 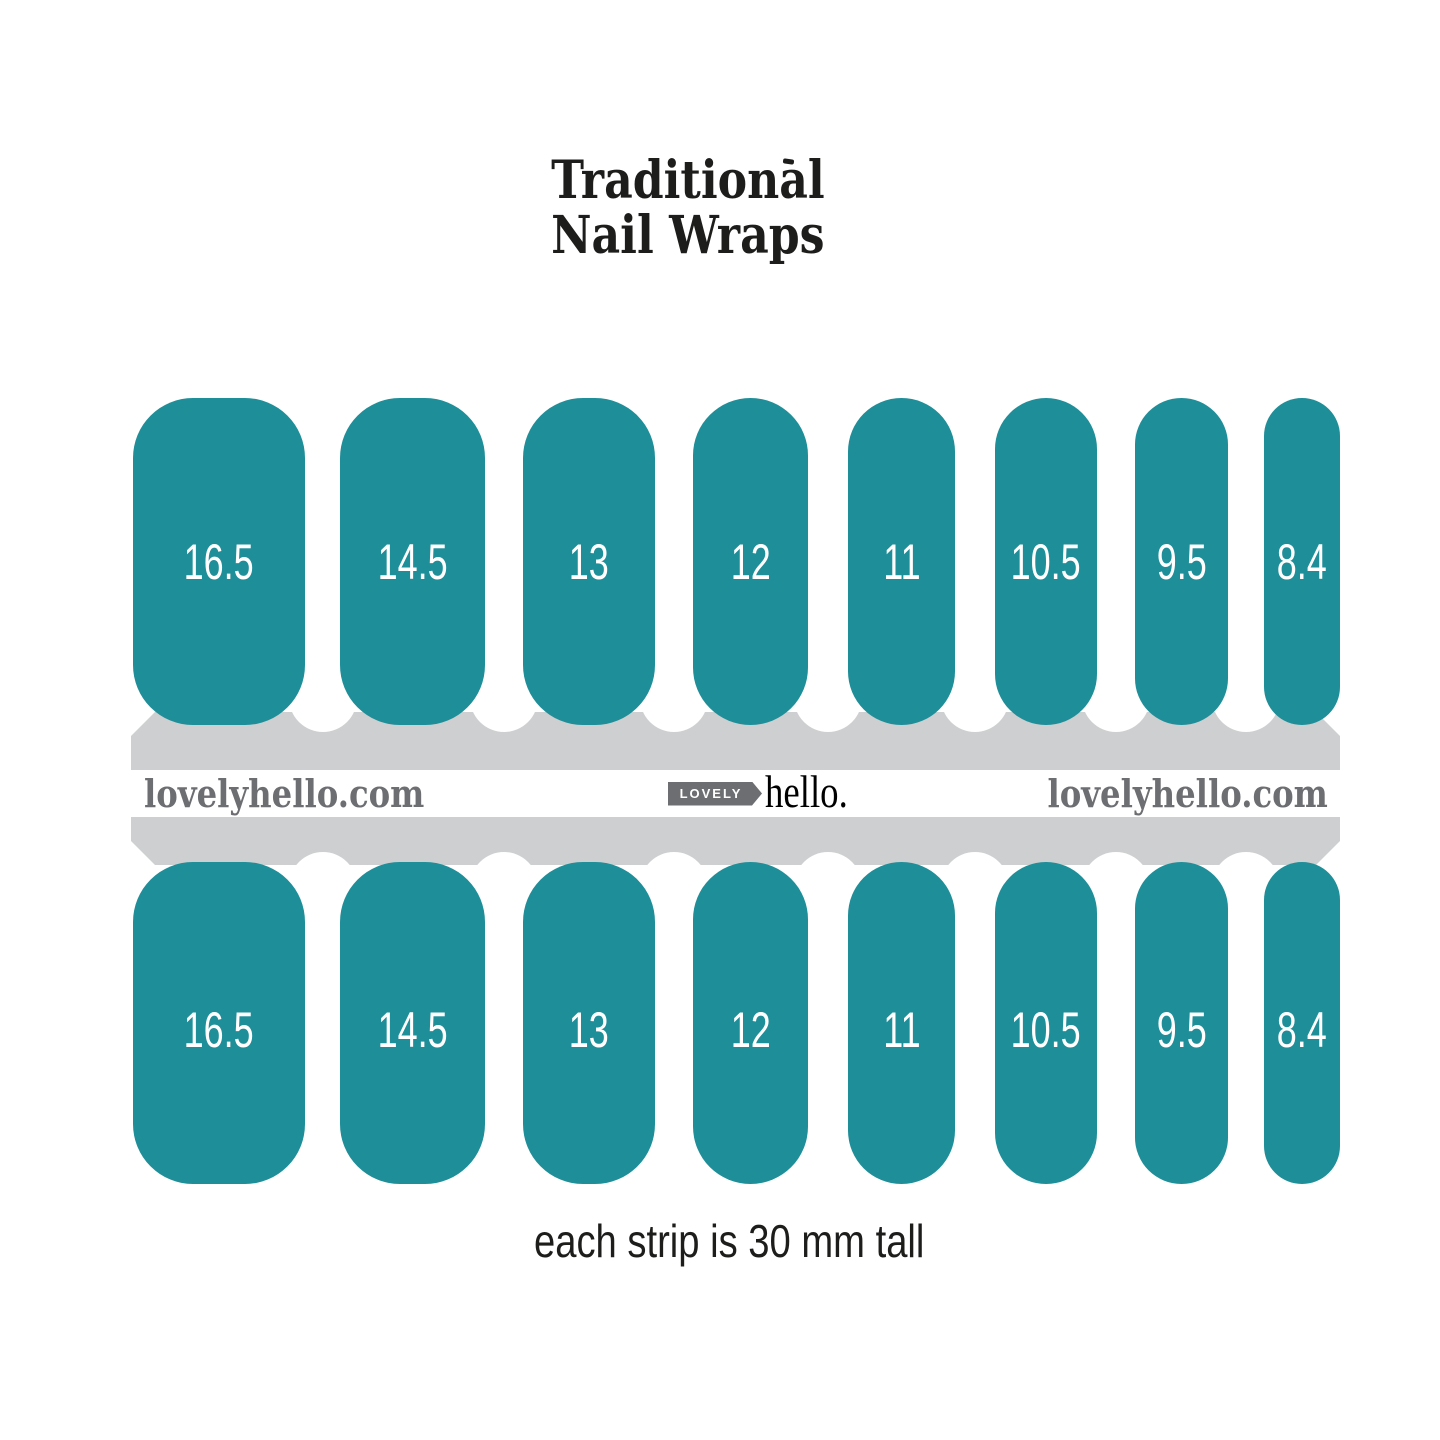 I want to click on size-note-text: each strip is 30 mm tall, so click(x=729, y=1241).